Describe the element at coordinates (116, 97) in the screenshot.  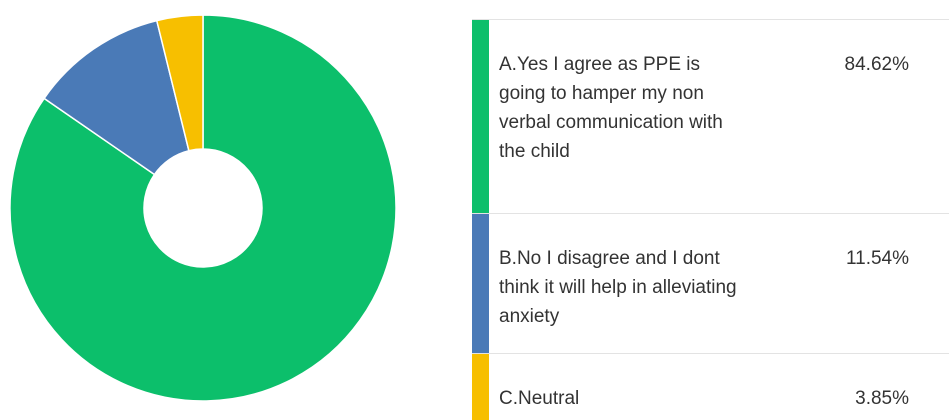
I see `slice-b` at that location.